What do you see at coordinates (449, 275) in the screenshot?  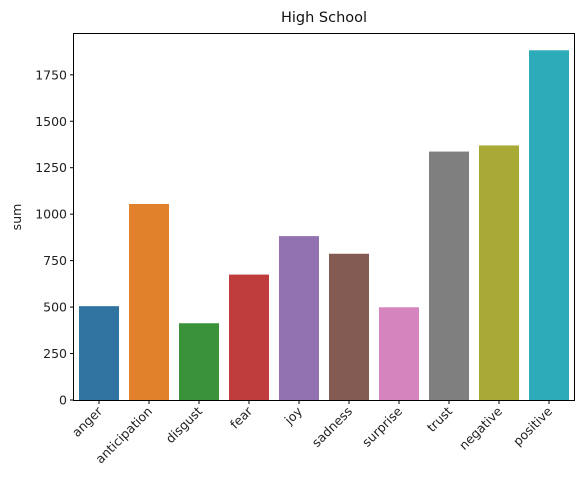 I see `bar-trust` at bounding box center [449, 275].